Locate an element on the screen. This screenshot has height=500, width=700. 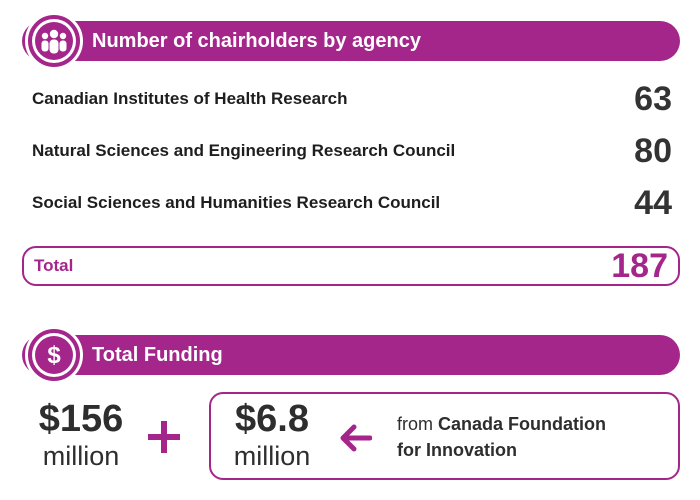
agency-count: 44 is located at coordinates (653, 203).